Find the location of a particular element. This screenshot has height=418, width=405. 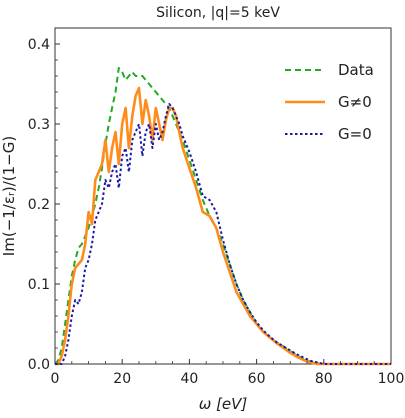

y-axis-label: Im(−1/εᵣ)/(1−G) is located at coordinates (9, 196).